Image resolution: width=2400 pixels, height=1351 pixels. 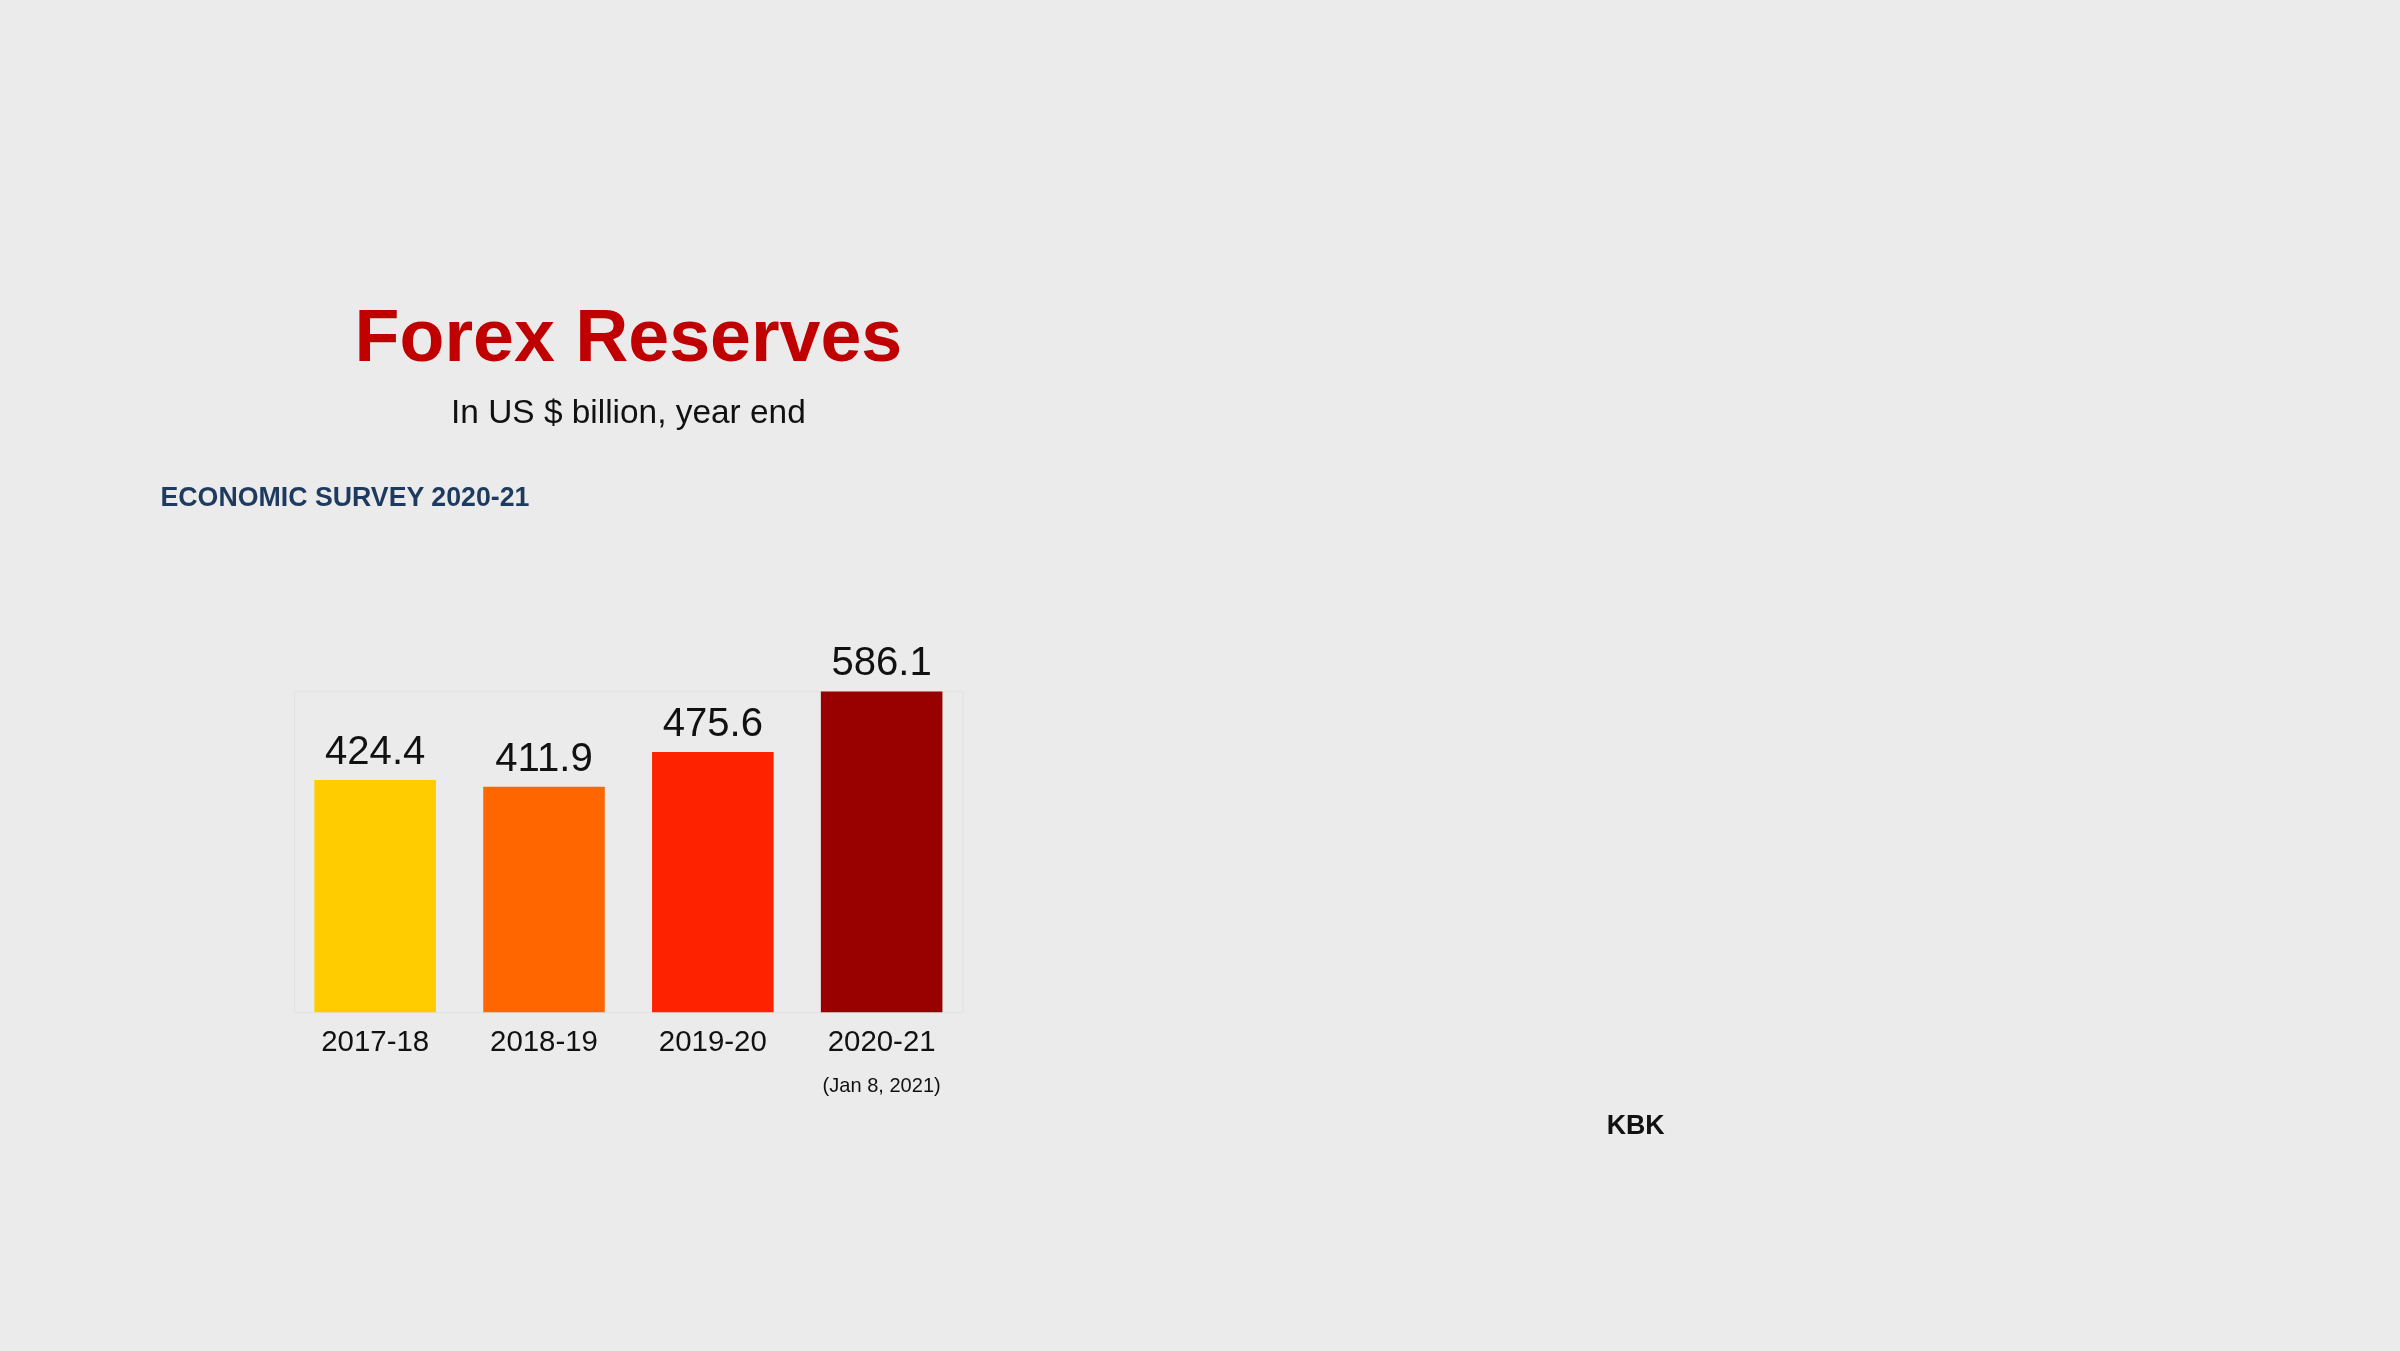 I want to click on text: (Jan 8, 2021), so click(x=881, y=1084).